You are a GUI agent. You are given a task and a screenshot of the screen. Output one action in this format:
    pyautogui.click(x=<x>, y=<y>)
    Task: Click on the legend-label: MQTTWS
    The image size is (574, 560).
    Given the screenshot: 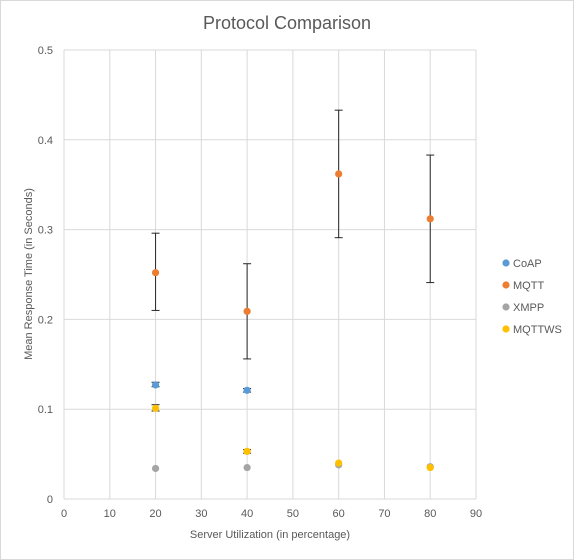 What is the action you would take?
    pyautogui.click(x=537, y=330)
    